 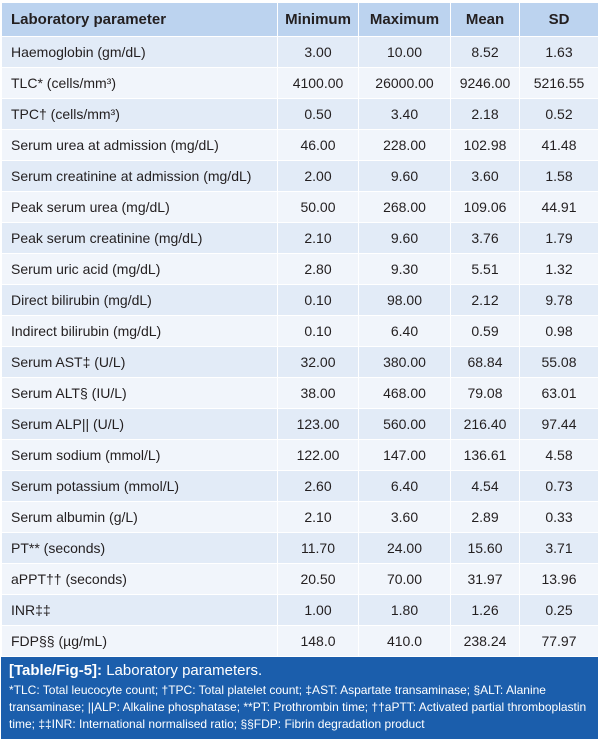 I want to click on cell-mean: 4.54, so click(x=485, y=486).